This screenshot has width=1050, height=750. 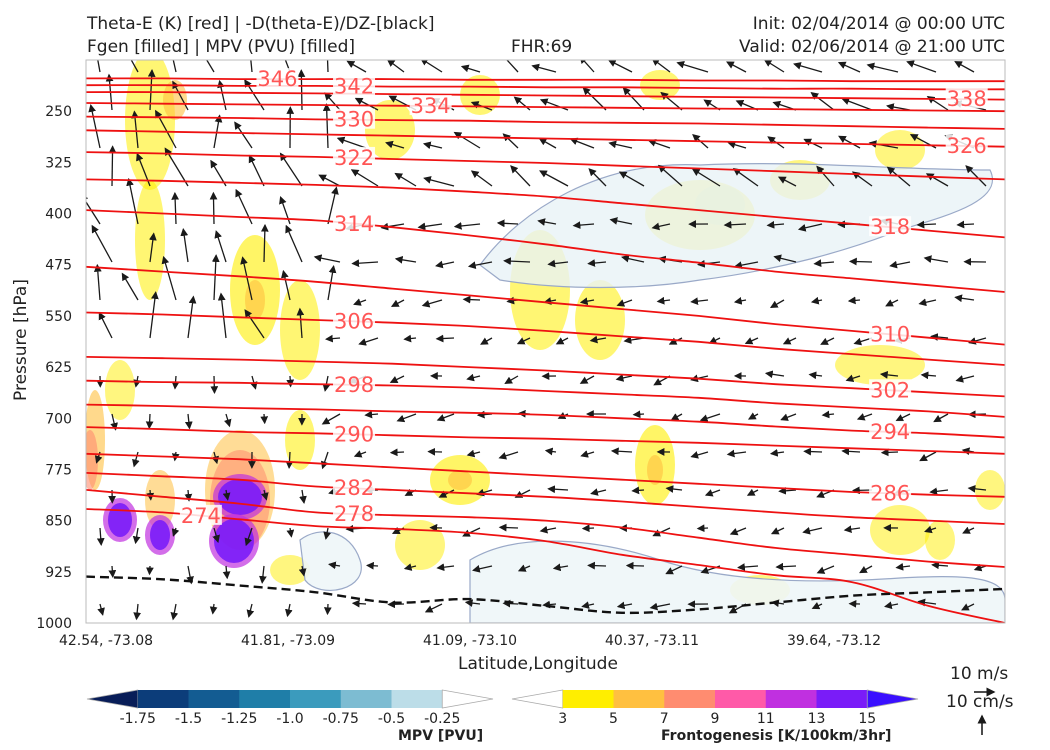 What do you see at coordinates (58, 163) in the screenshot?
I see `y-tick-label: 325` at bounding box center [58, 163].